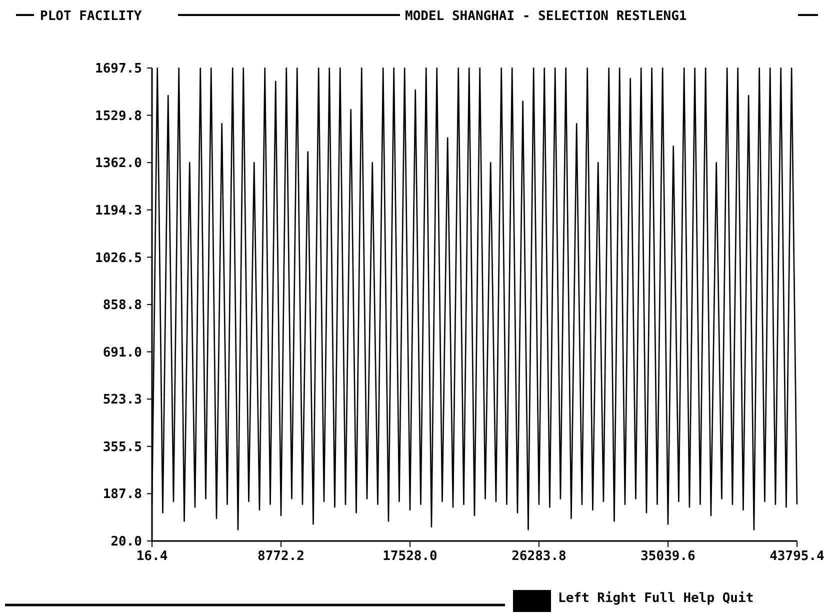  What do you see at coordinates (118, 258) in the screenshot?
I see `y-tick-label: 1026.5` at bounding box center [118, 258].